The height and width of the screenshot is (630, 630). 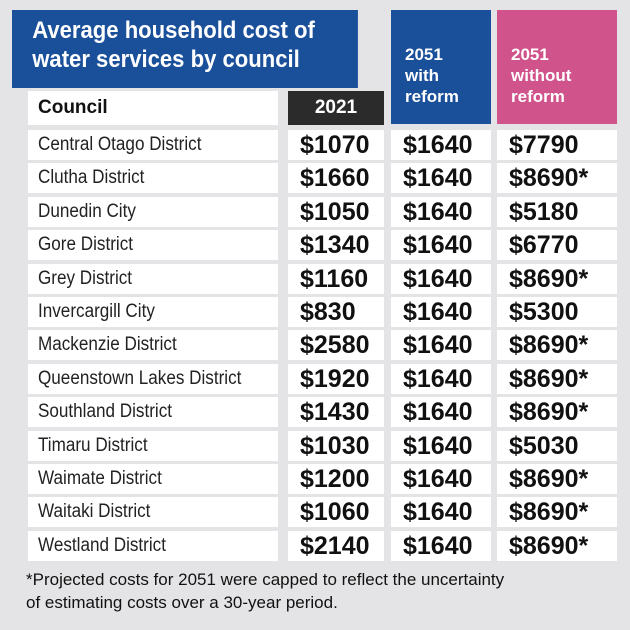 What do you see at coordinates (153, 211) in the screenshot?
I see `council-cell: Dunedin City` at bounding box center [153, 211].